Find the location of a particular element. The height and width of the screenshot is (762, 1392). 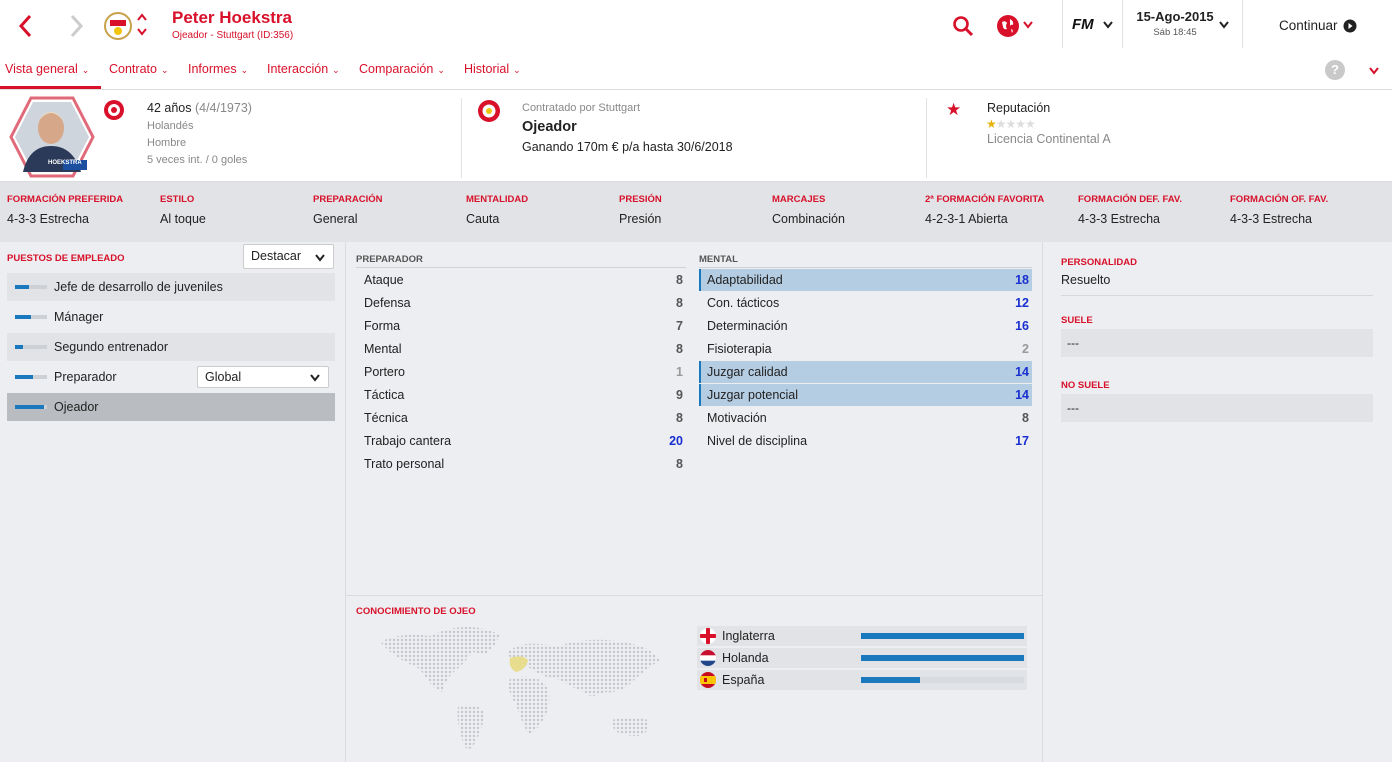

role-row-selected: Ojeador is located at coordinates (171, 407).